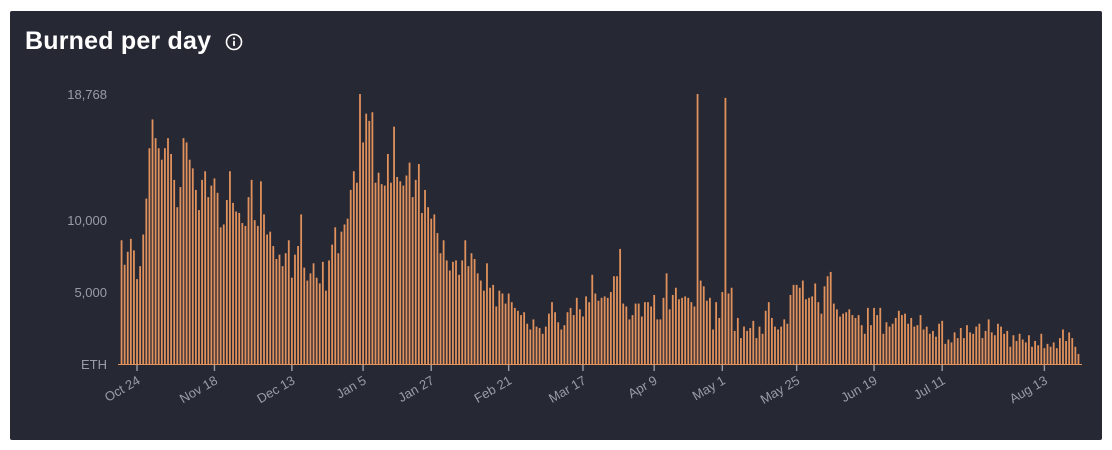 The height and width of the screenshot is (450, 1112). I want to click on panel-header: Burned per day, so click(134, 41).